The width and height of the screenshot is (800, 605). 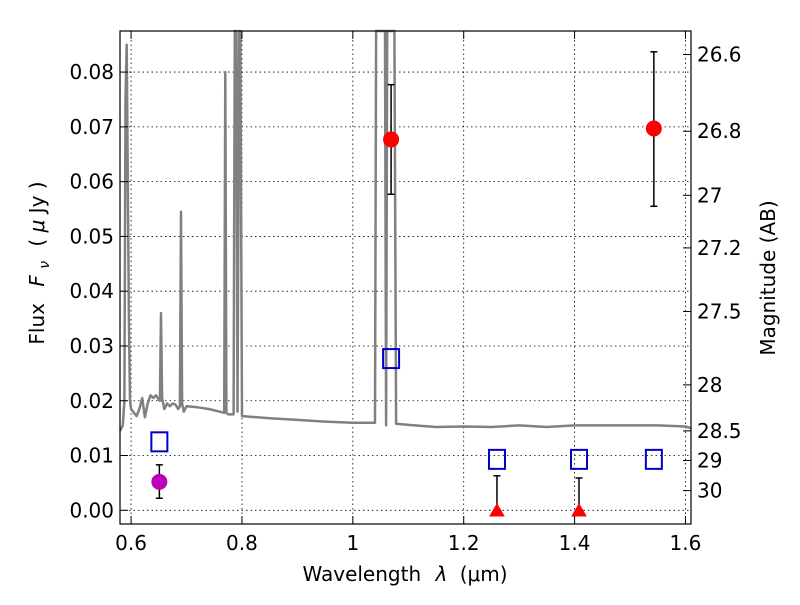 I want to click on x-tick-label: 1.2, so click(x=464, y=543).